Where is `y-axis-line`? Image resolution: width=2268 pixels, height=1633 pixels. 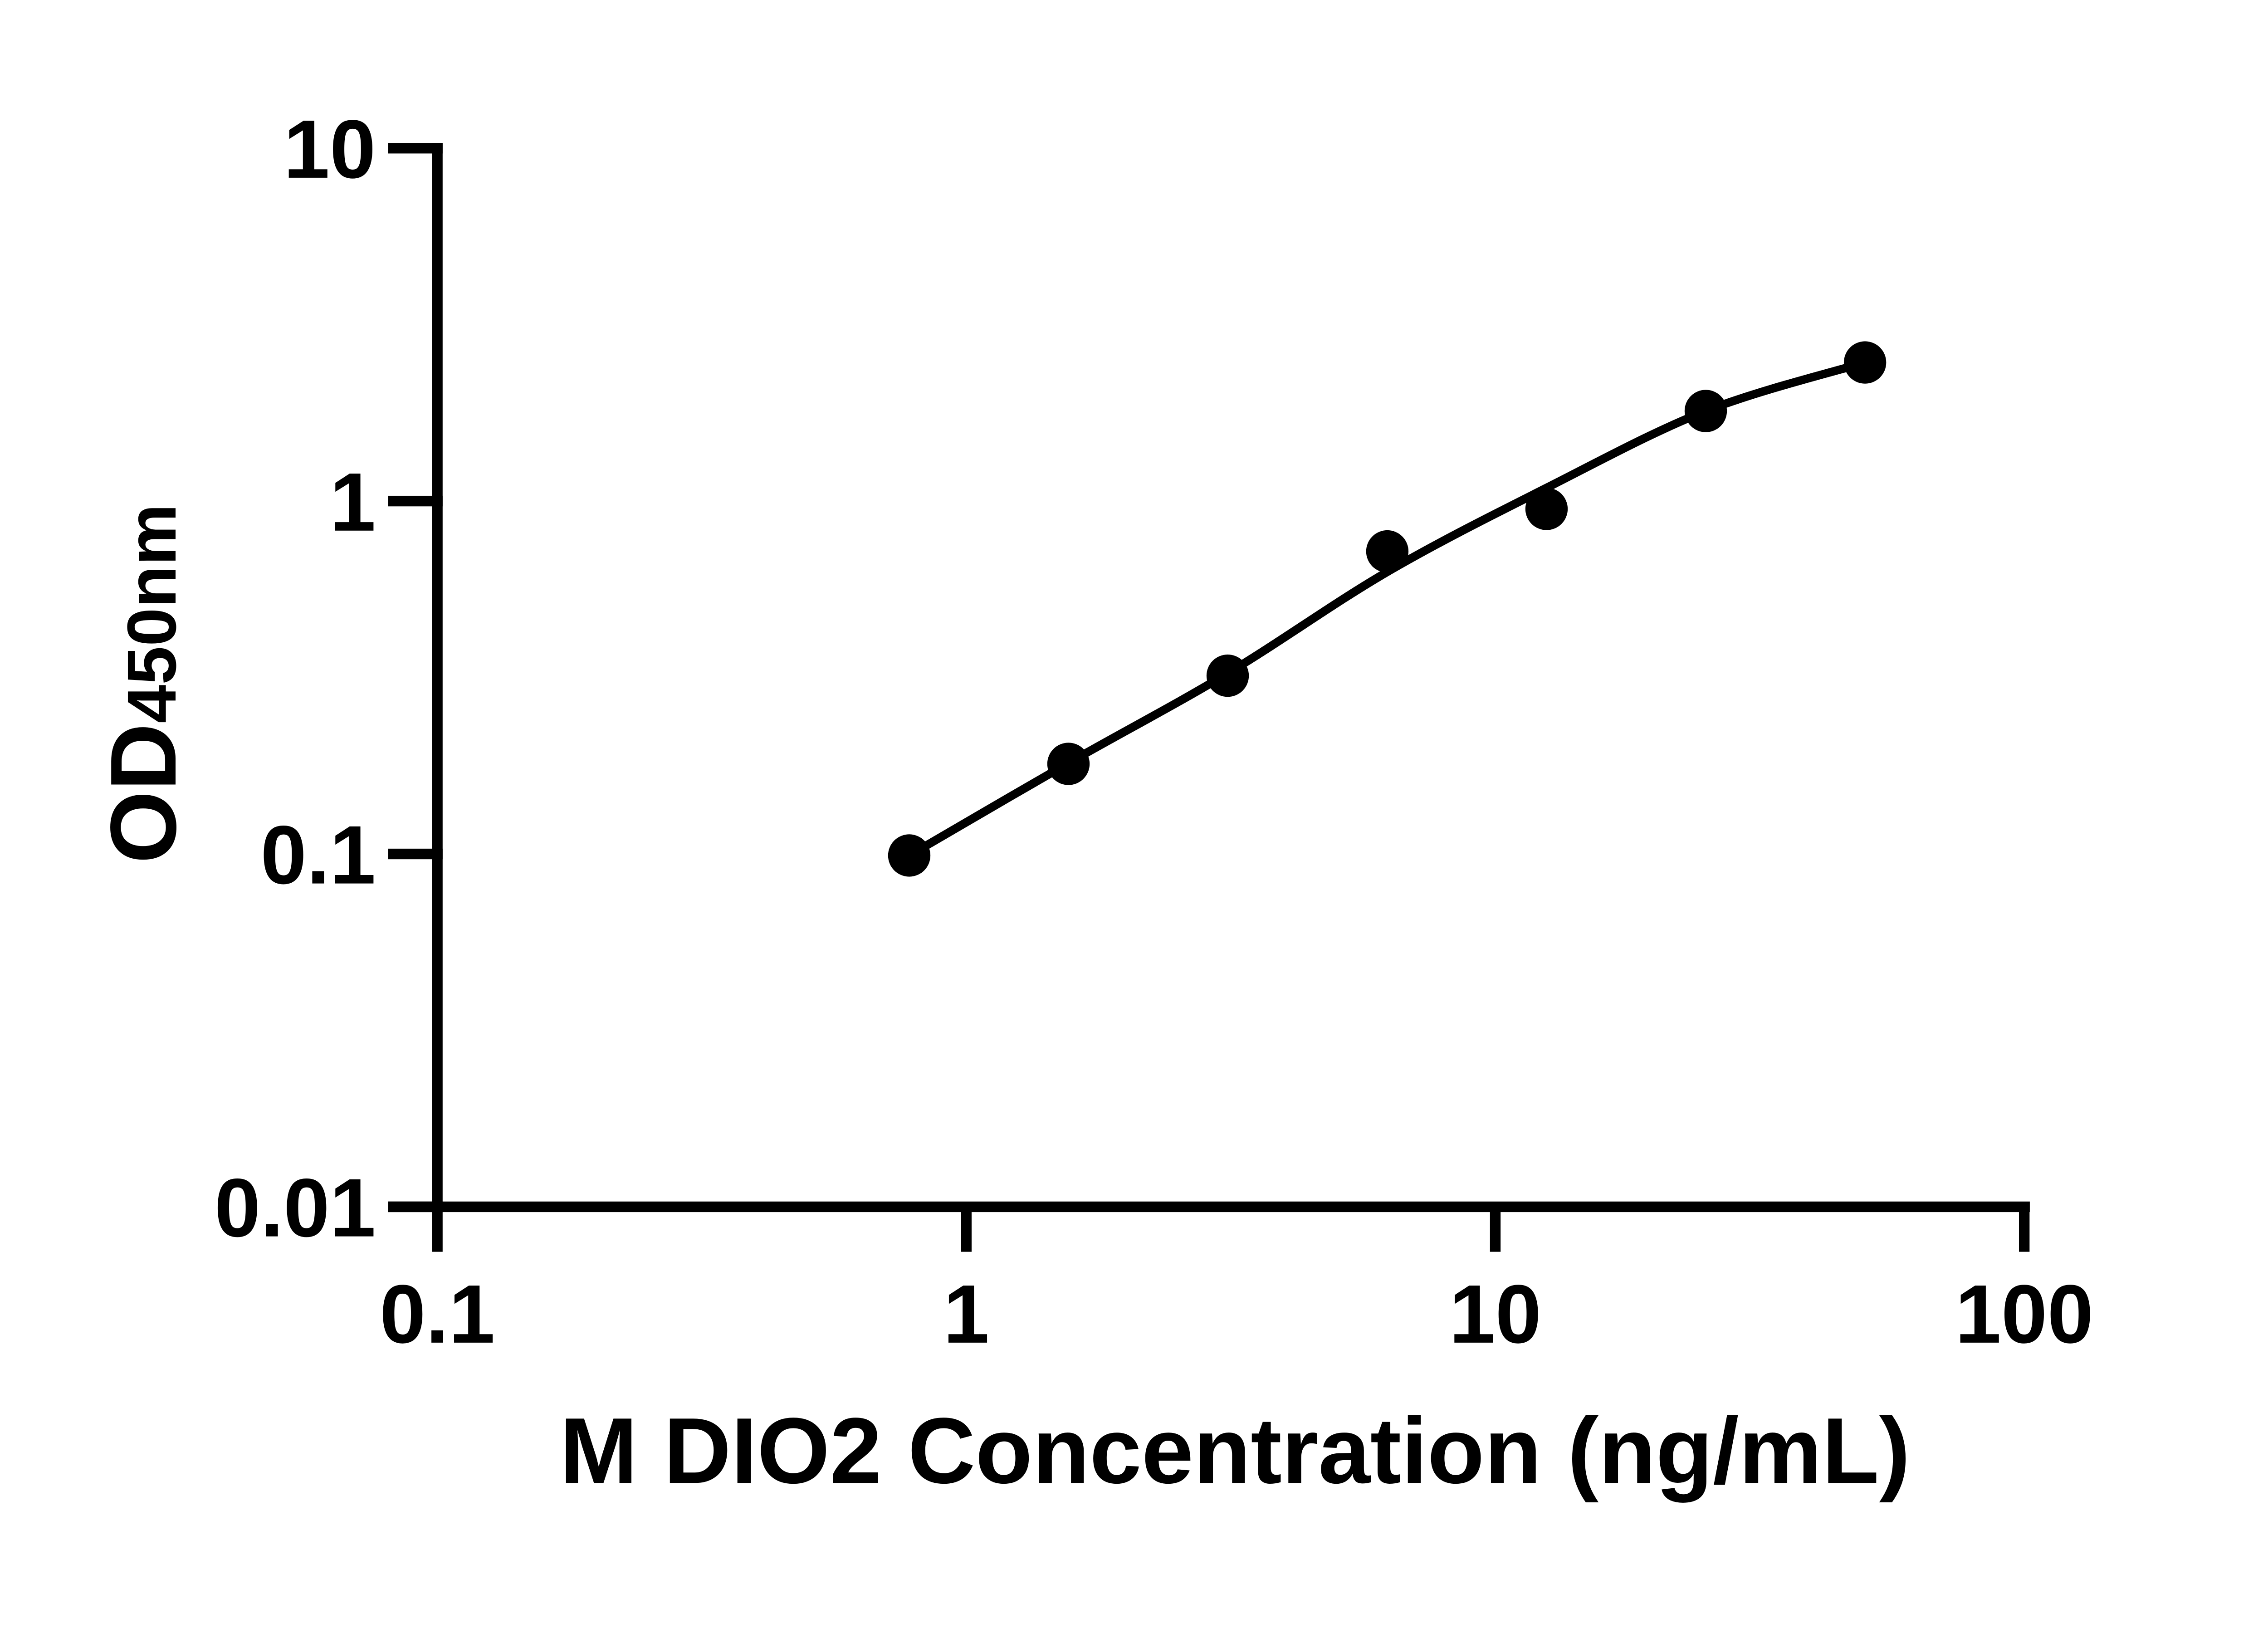 y-axis-line is located at coordinates (438, 678).